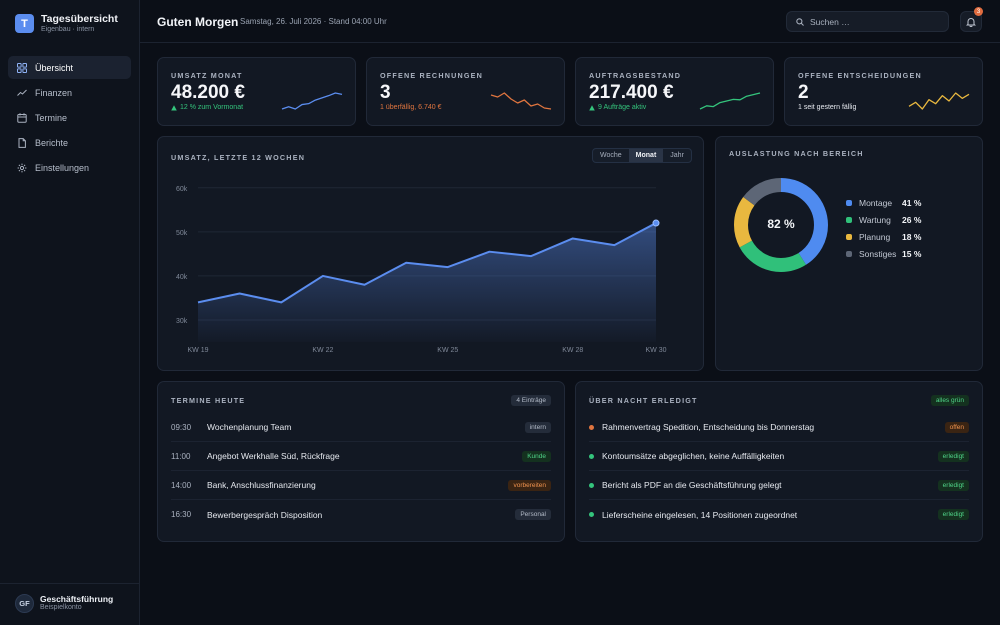  I want to click on legend-name: Montage, so click(876, 202).